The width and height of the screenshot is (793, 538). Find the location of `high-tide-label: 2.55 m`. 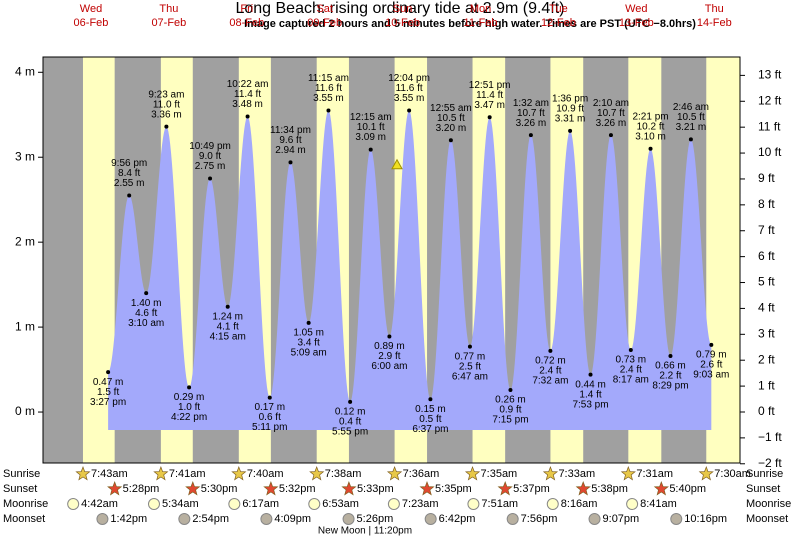

high-tide-label: 2.55 m is located at coordinates (129, 183).